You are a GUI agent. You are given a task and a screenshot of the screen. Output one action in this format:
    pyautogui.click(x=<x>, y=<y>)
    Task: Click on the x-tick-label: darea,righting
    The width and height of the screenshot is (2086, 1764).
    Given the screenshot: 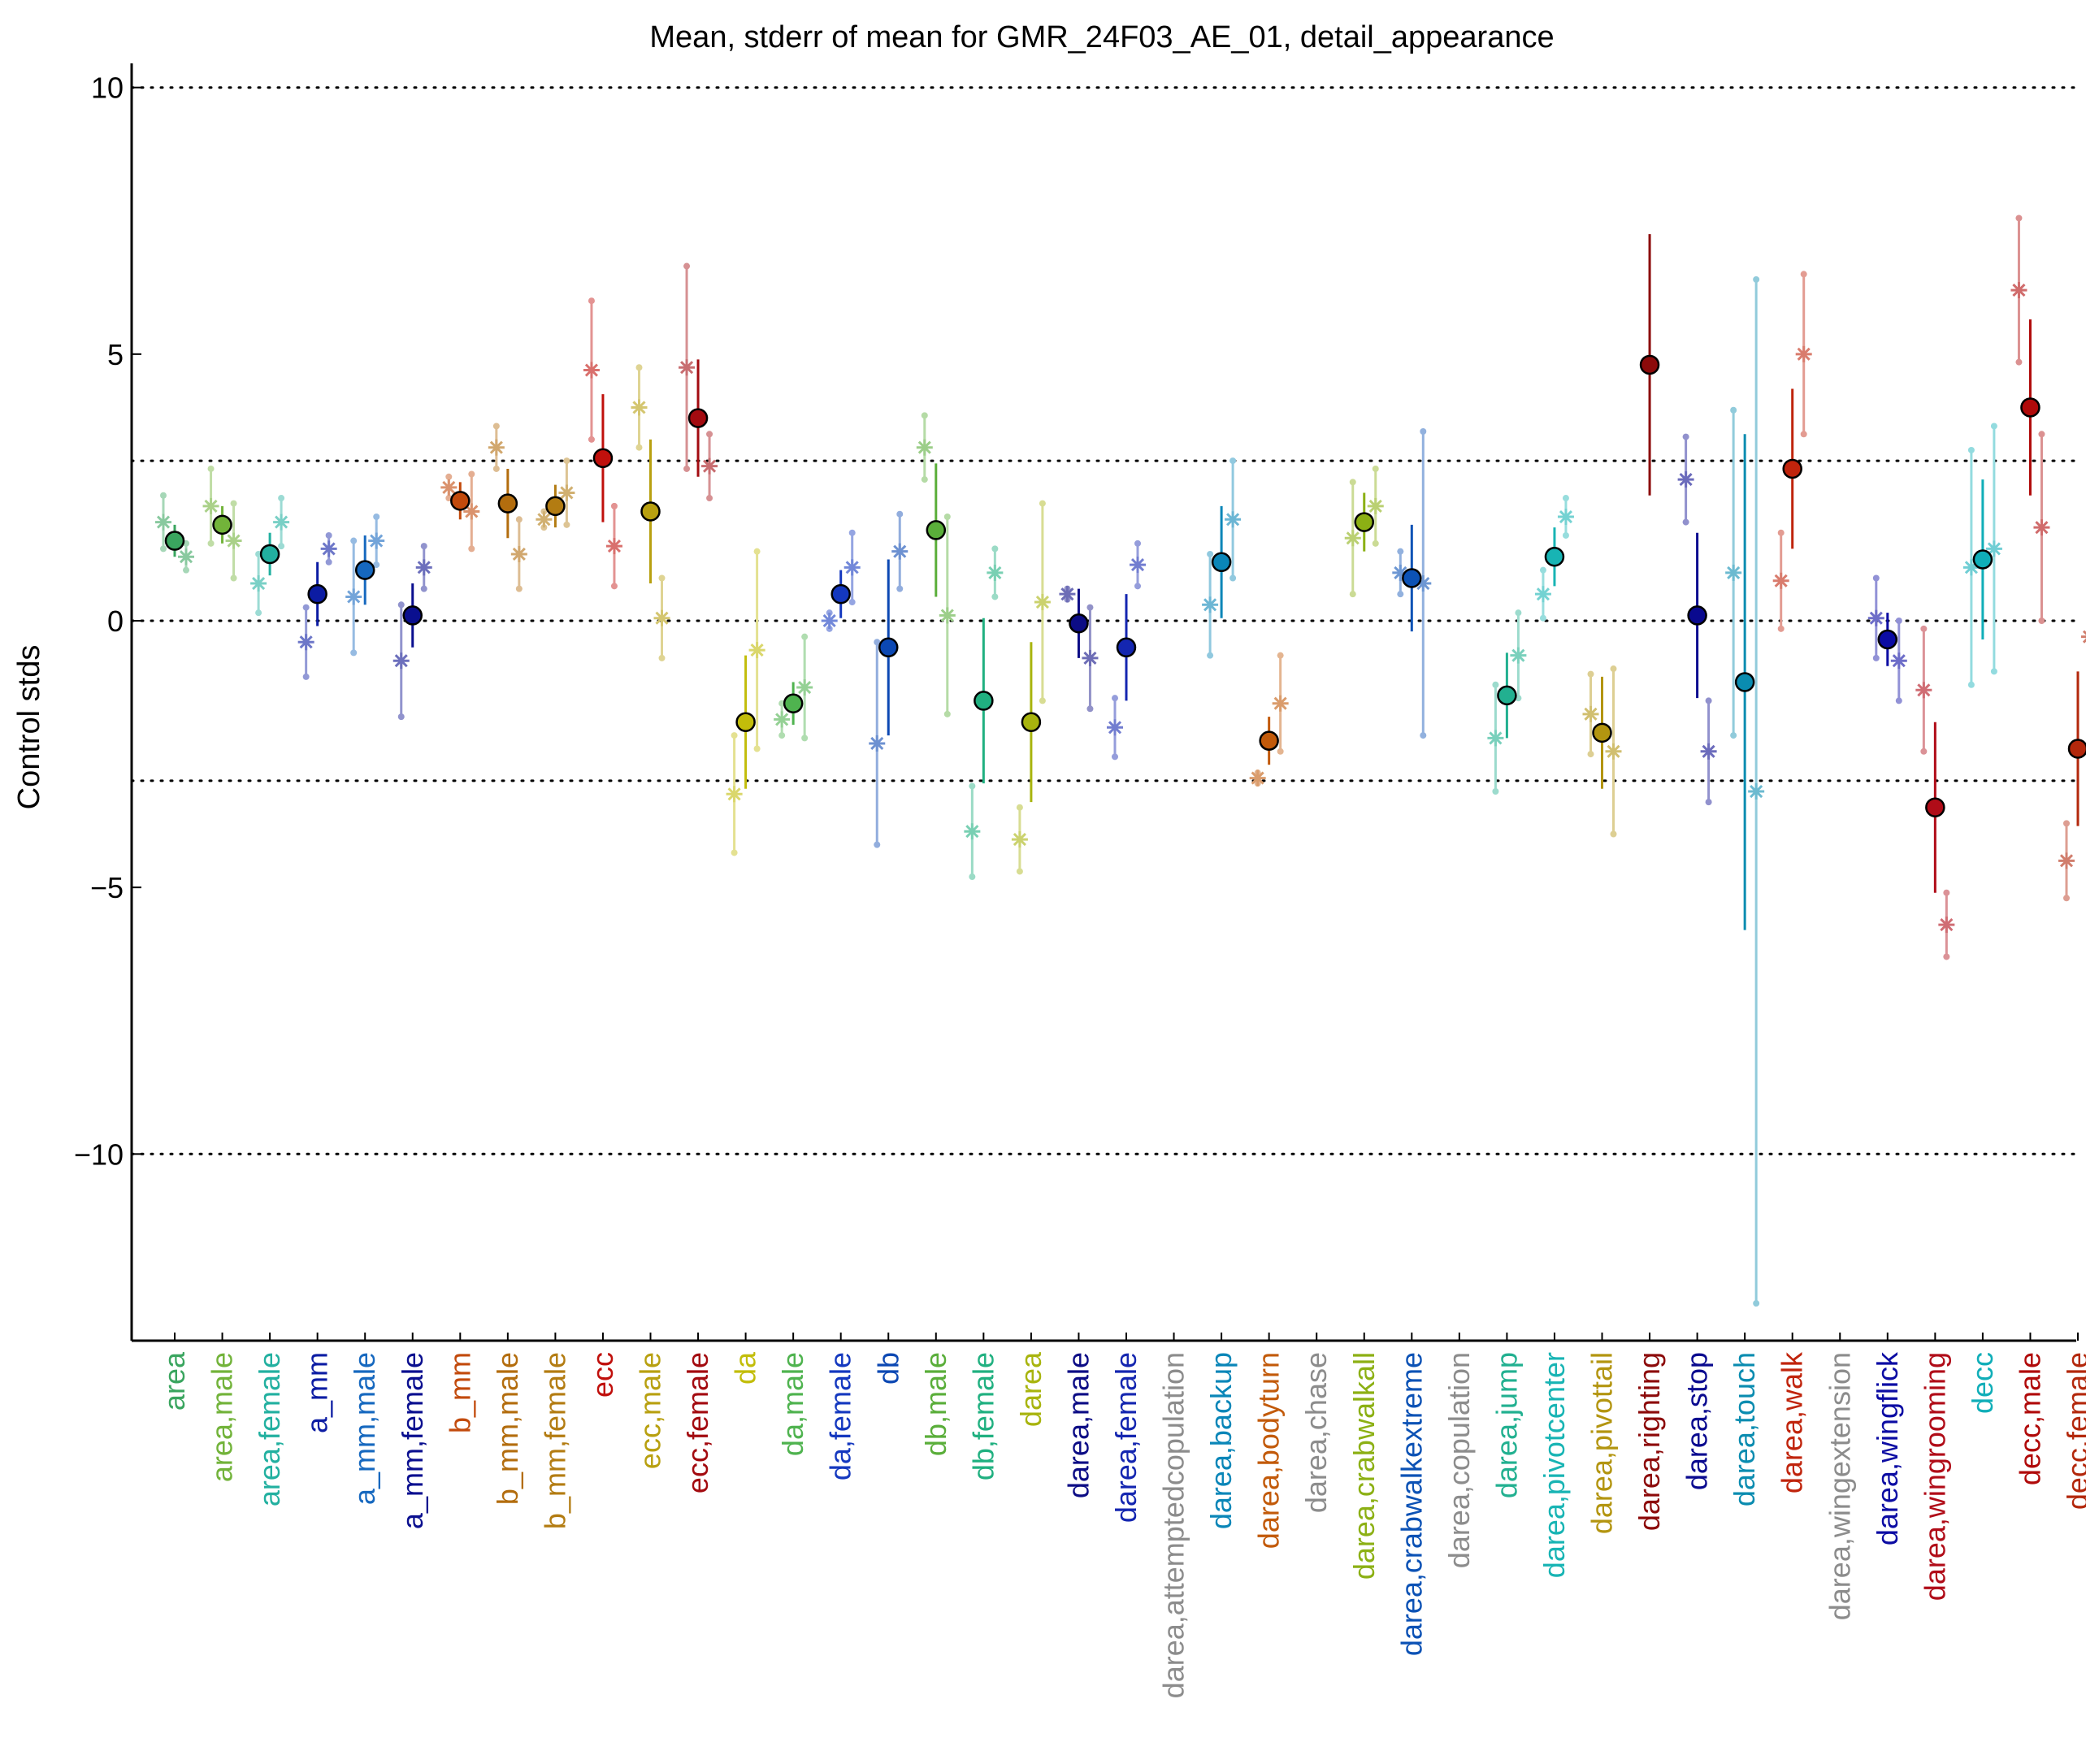 What is the action you would take?
    pyautogui.click(x=1649, y=1441)
    